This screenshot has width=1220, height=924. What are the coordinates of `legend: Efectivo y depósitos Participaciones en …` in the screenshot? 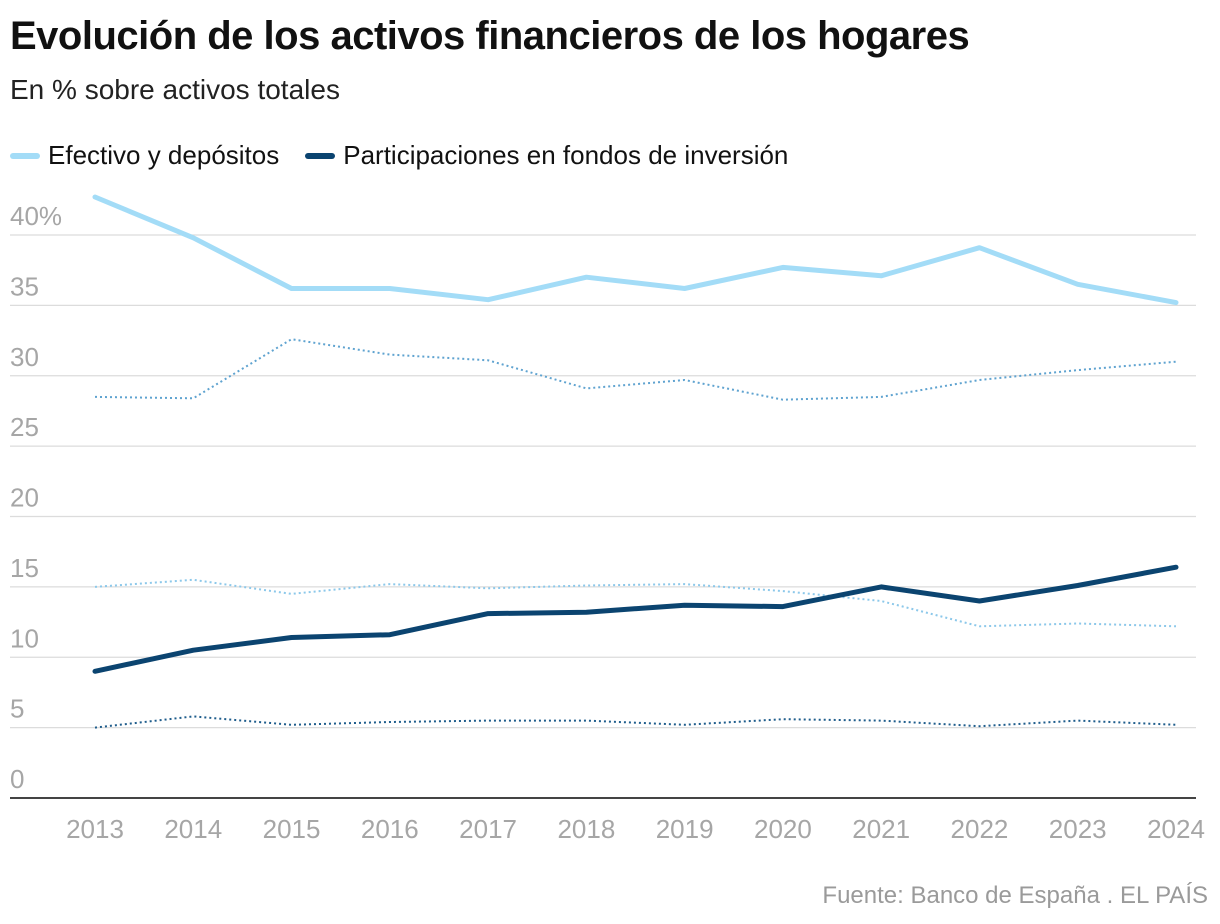 It's located at (412, 155).